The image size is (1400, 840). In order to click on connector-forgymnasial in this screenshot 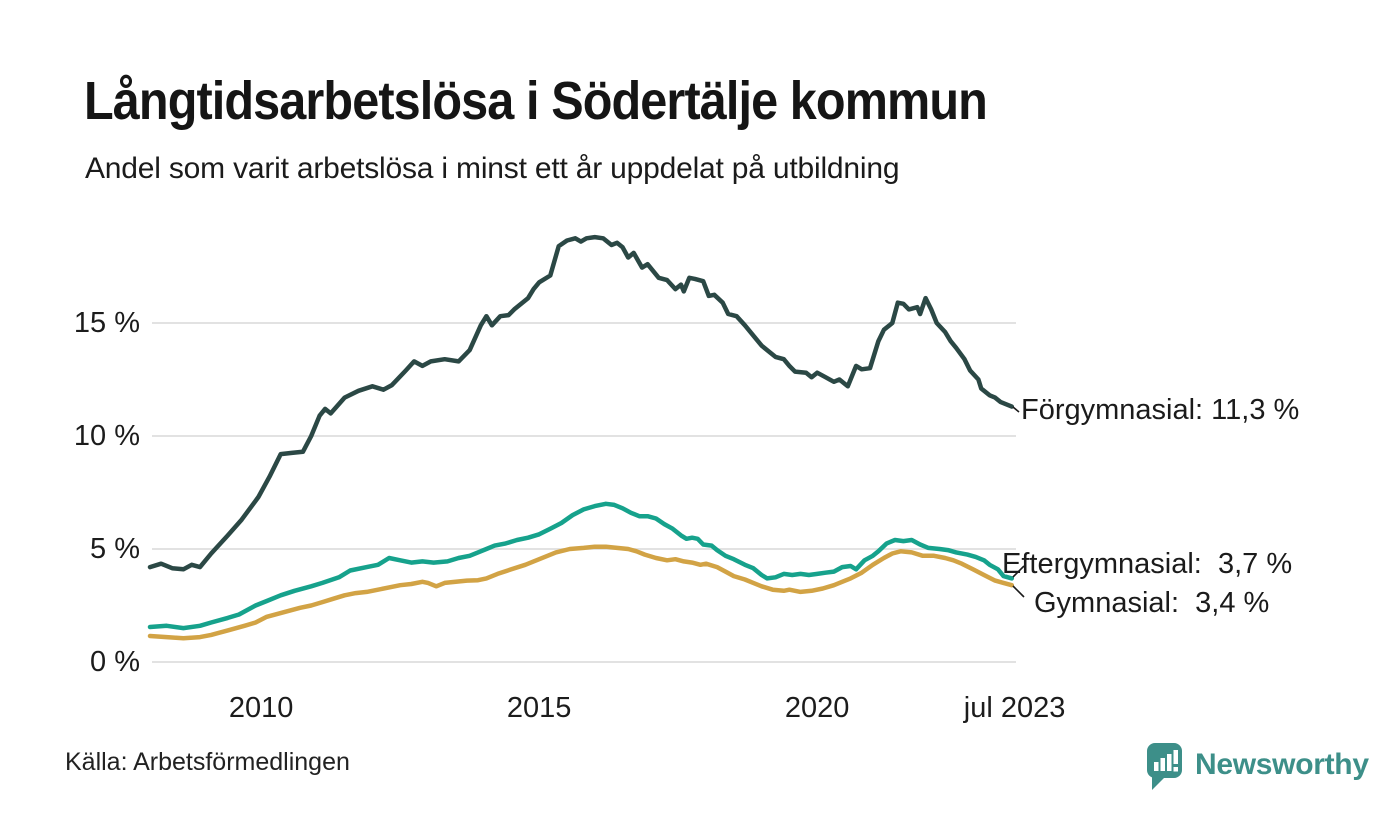, I will do `click(1016, 409)`.